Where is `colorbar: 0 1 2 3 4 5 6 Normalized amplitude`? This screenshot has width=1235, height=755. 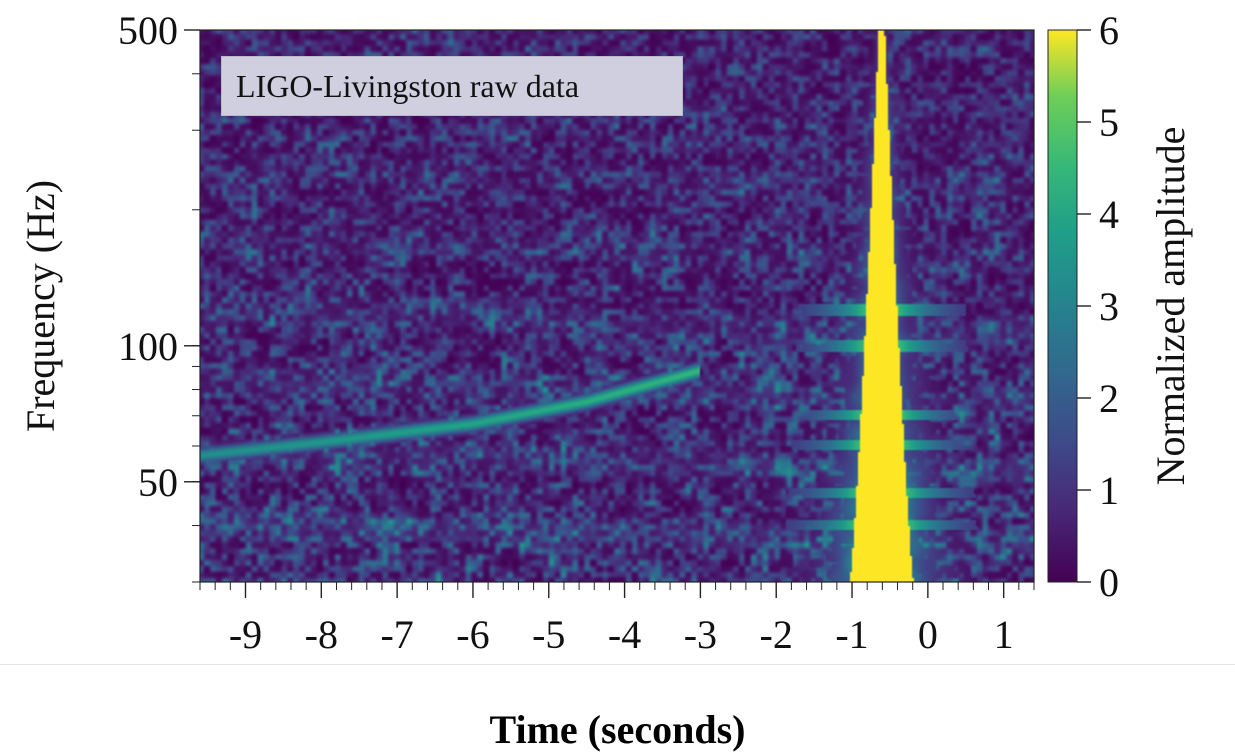
colorbar: 0 1 2 3 4 5 6 Normalized amplitude is located at coordinates (1120, 306).